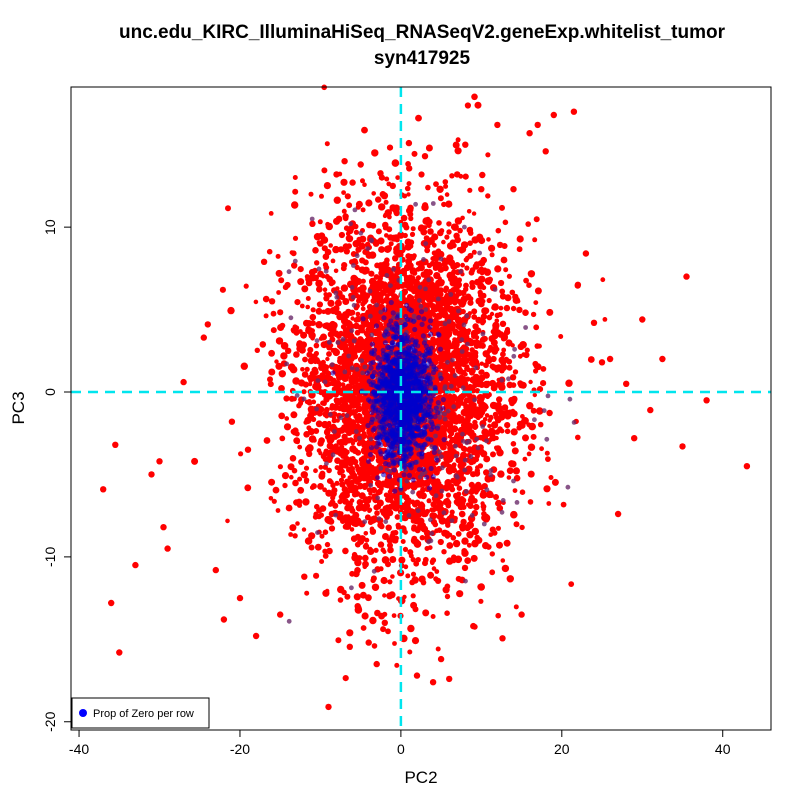 The width and height of the screenshot is (800, 800). I want to click on point-blue, so click(413, 480).